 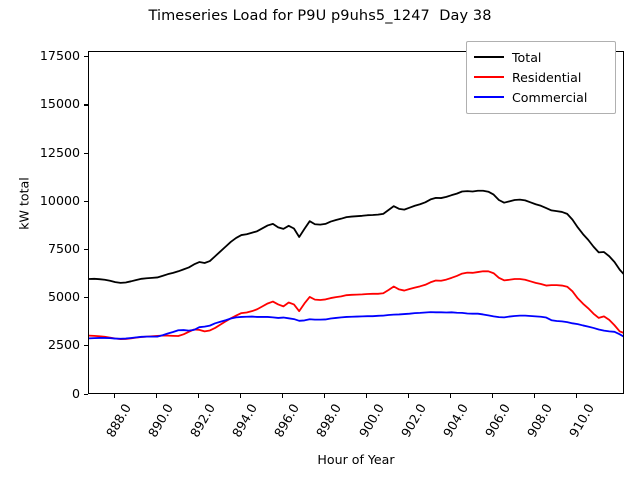 What do you see at coordinates (539, 420) in the screenshot?
I see `x-tick-label: 908.0` at bounding box center [539, 420].